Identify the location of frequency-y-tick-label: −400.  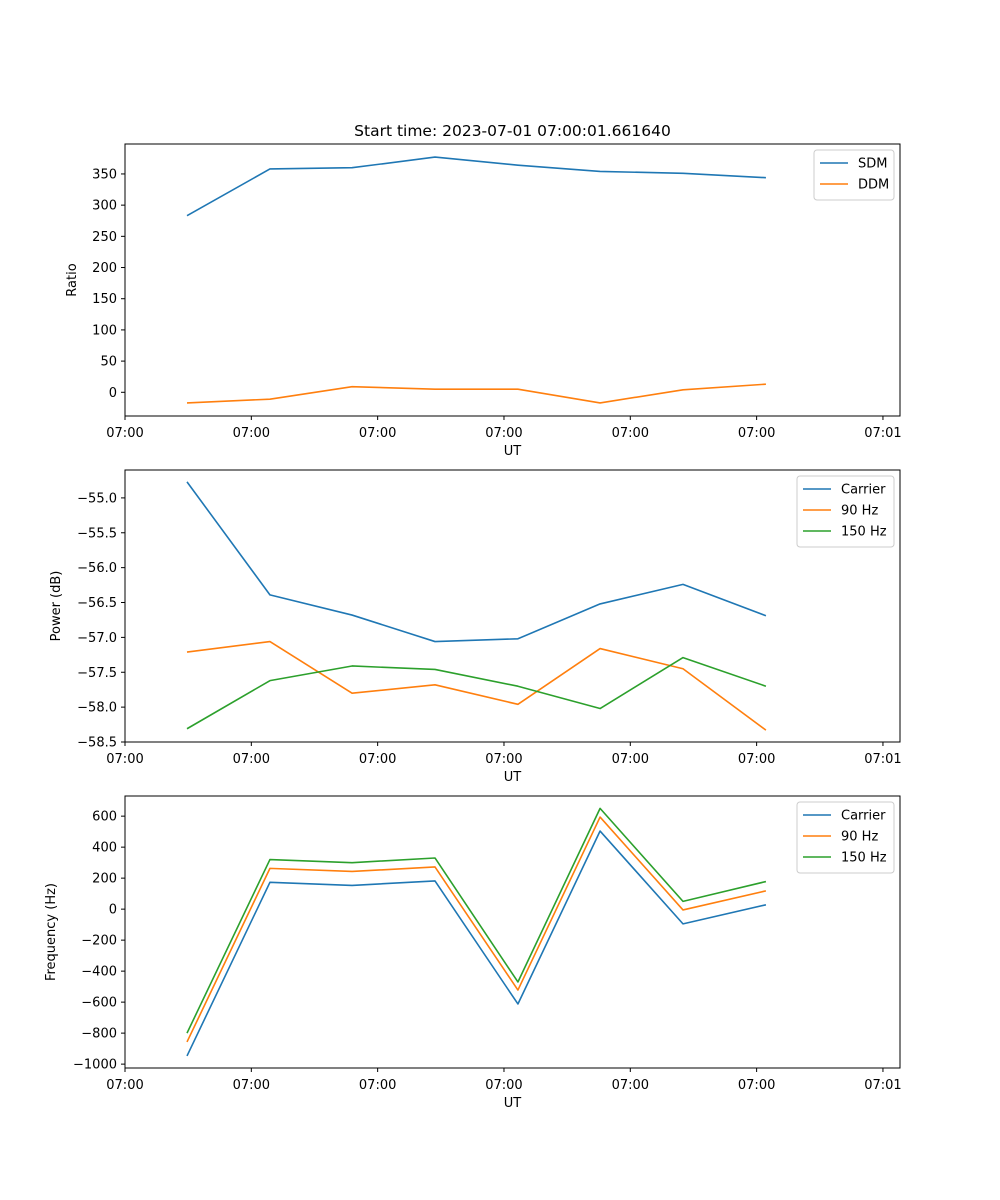
(99, 972).